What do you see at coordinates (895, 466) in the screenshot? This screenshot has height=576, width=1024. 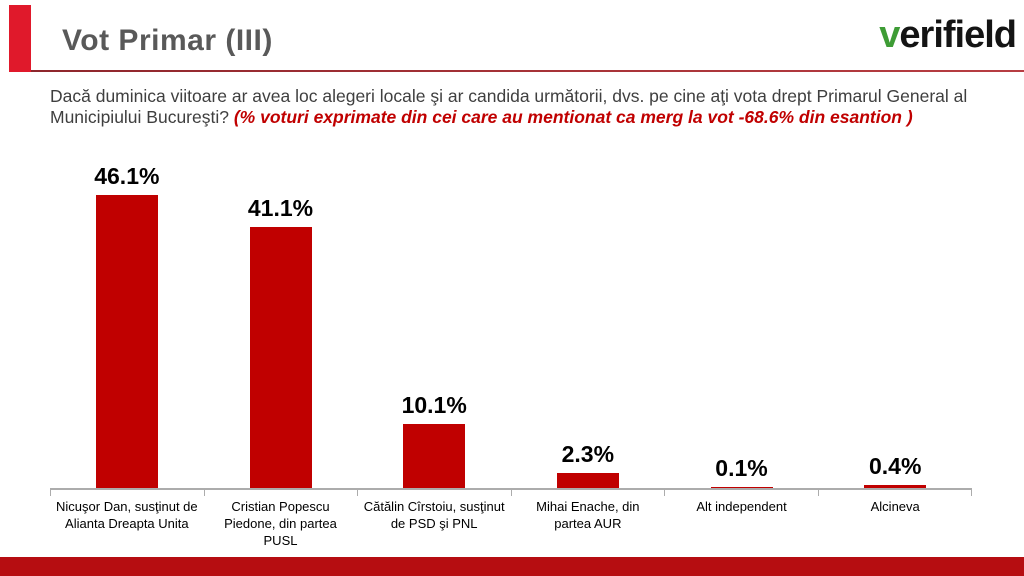 I see `bar-value-label: 0.4%` at bounding box center [895, 466].